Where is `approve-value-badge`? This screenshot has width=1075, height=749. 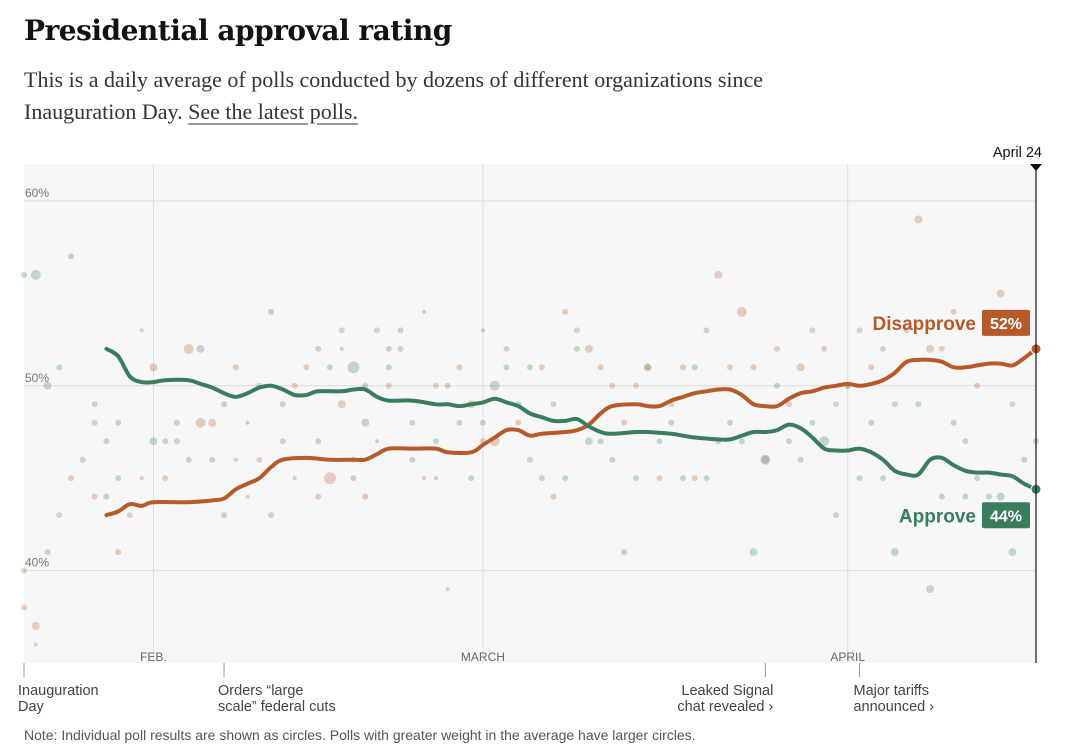 approve-value-badge is located at coordinates (1006, 515).